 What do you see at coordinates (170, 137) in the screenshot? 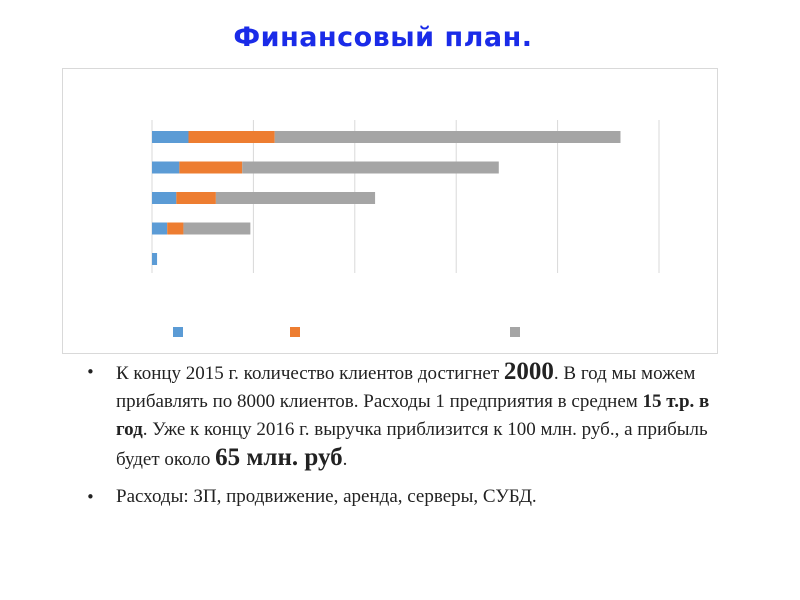
I see `bar-segment-row1-series1` at bounding box center [170, 137].